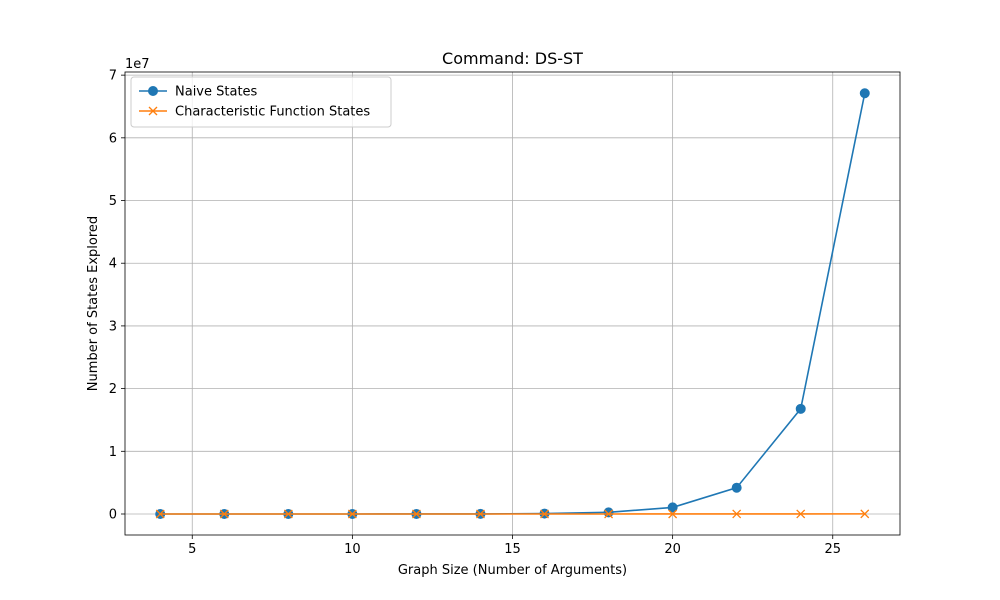 The image size is (1000, 600). Describe the element at coordinates (192, 549) in the screenshot. I see `x-tick-label: 5` at that location.